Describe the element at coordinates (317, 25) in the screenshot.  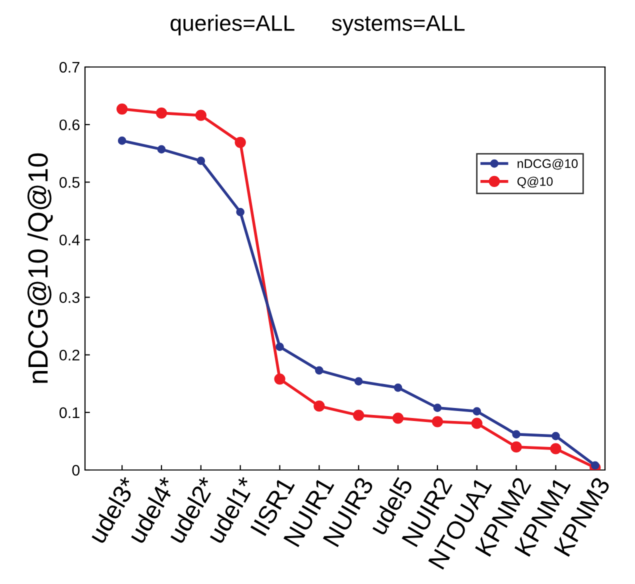
I see `chart-title: queries=ALL systems=ALL` at that location.